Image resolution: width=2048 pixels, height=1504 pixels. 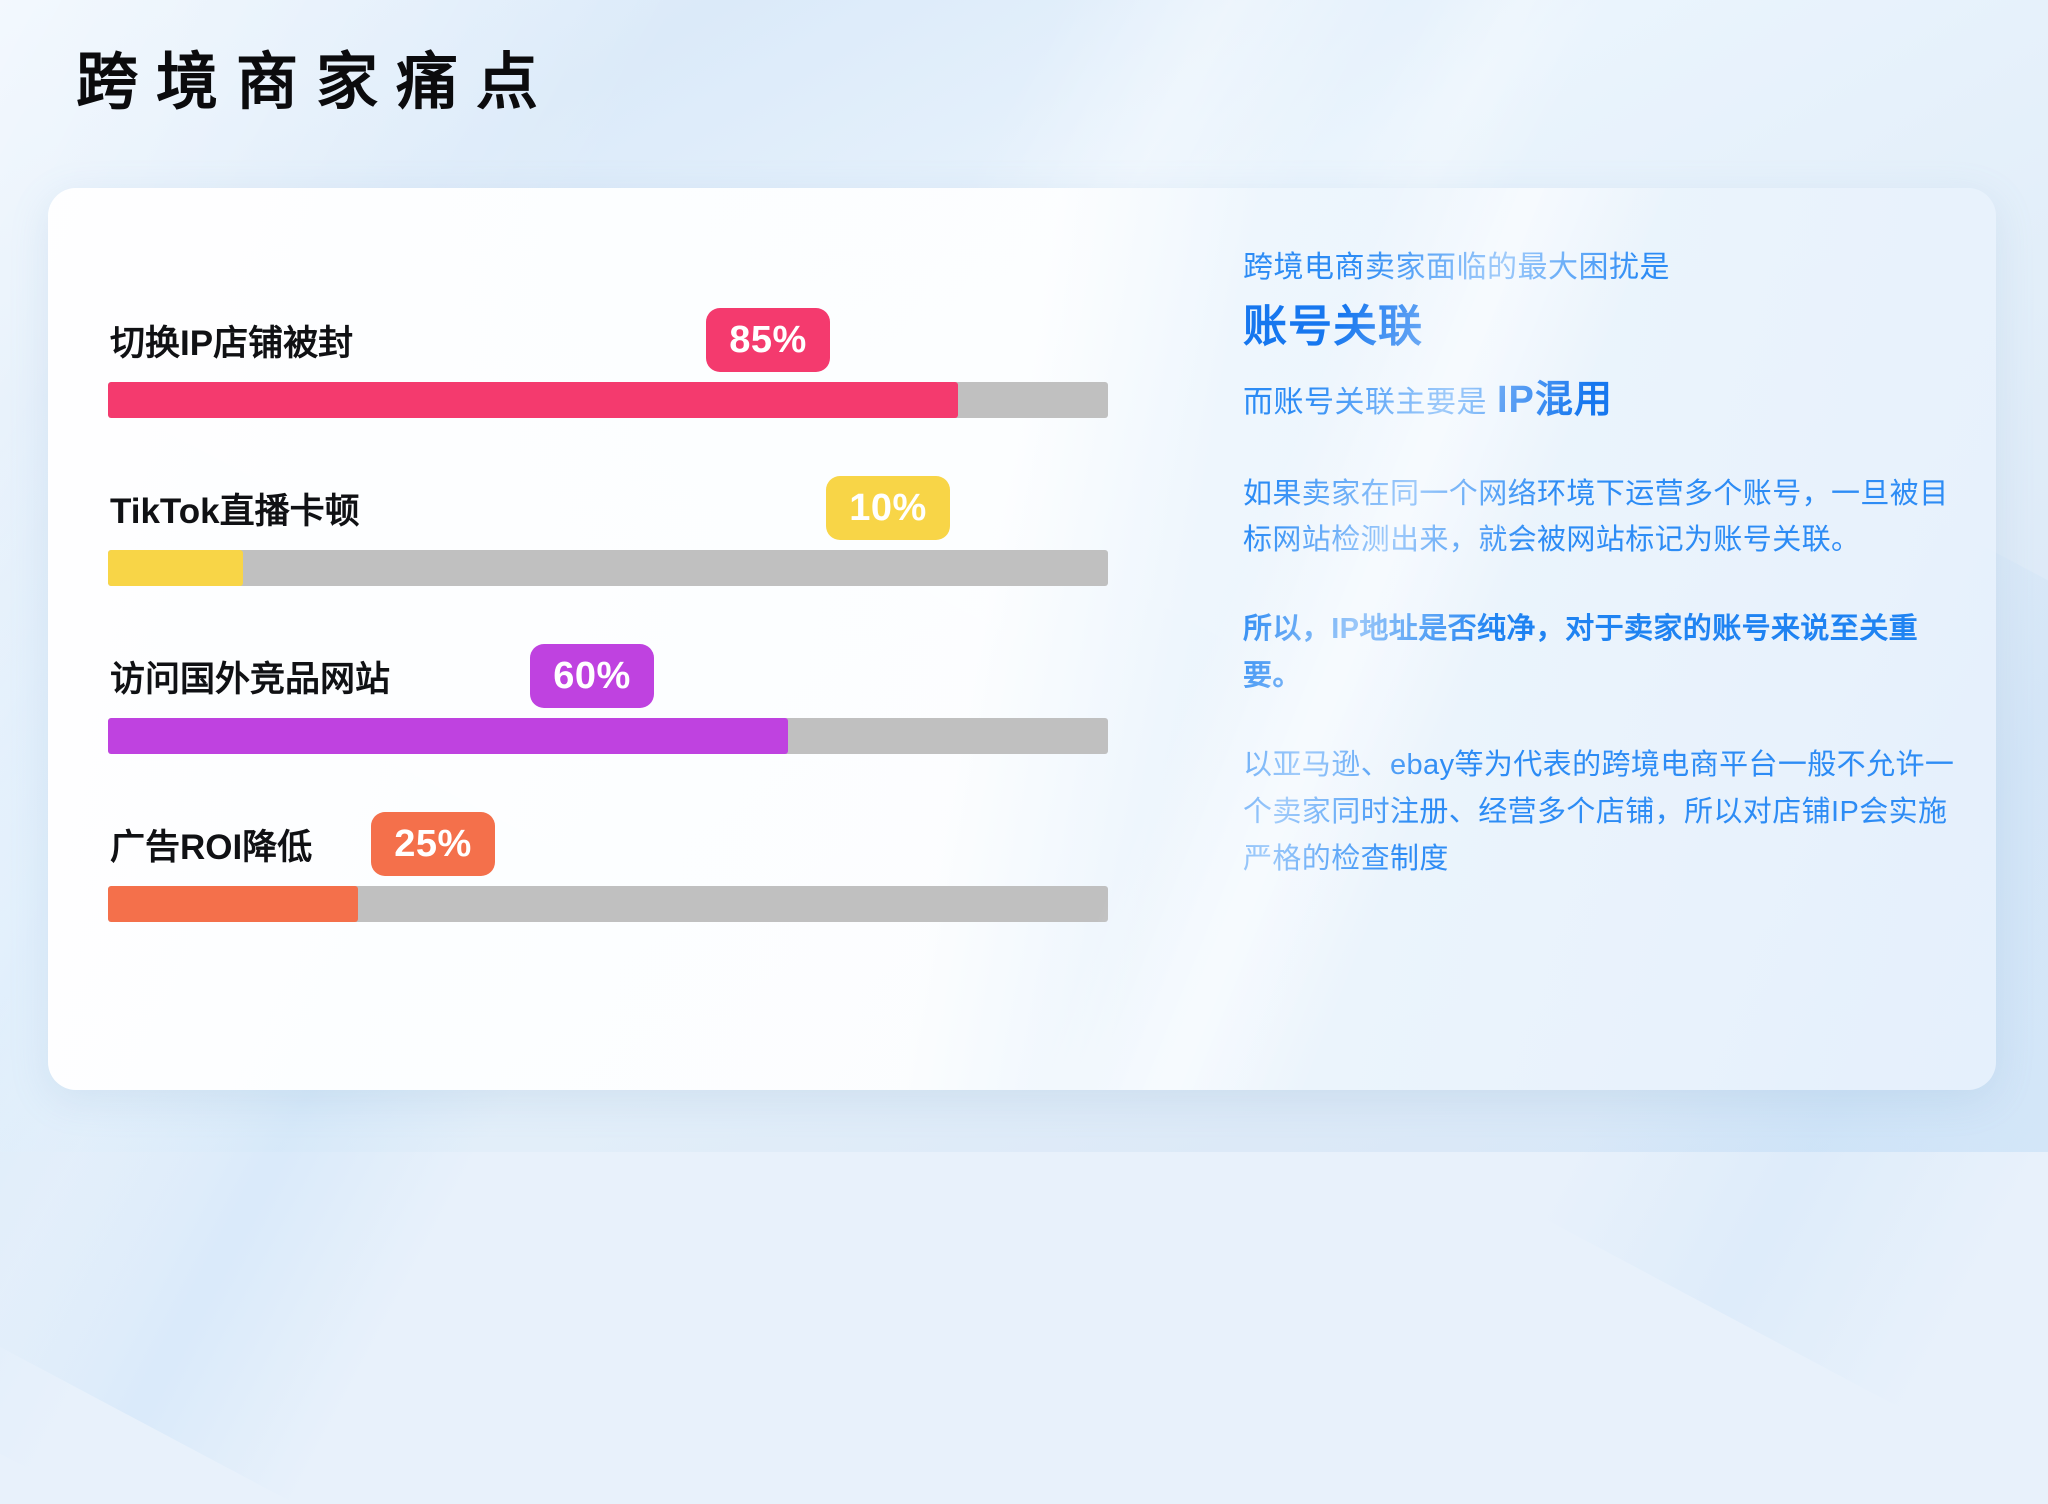 I want to click on chart-row: 切换IP店铺被封 85%, so click(x=608, y=356).